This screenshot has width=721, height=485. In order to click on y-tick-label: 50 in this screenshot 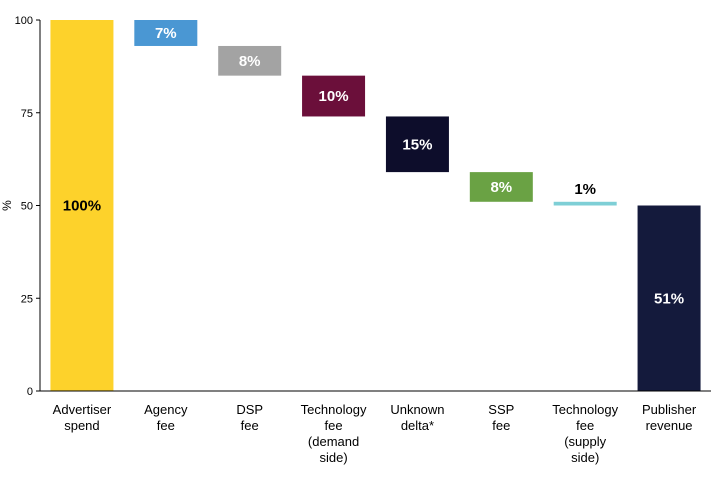, I will do `click(27, 207)`.